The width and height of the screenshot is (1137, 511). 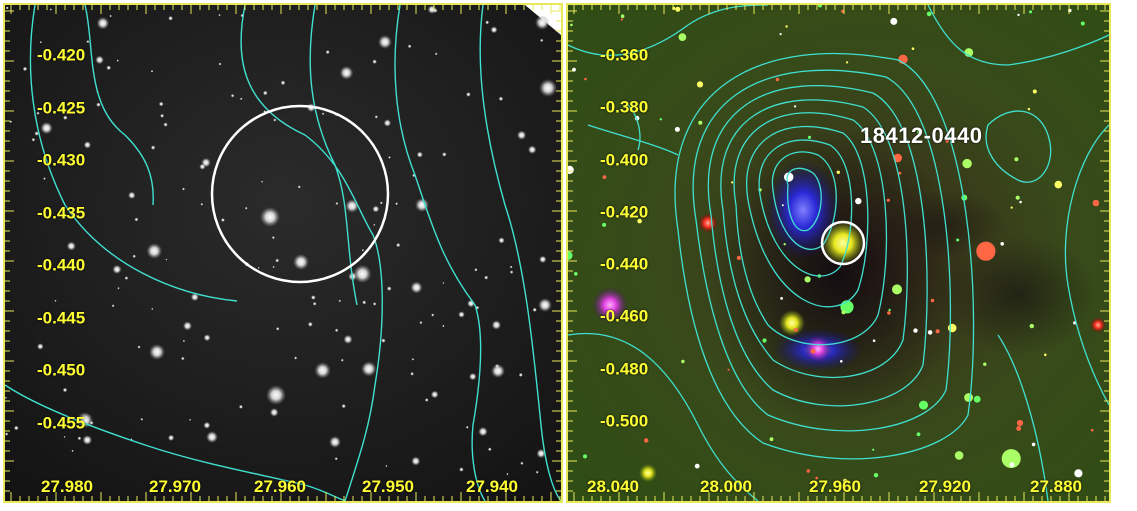 I want to click on left-y-tick-label: -0.420, so click(x=61, y=55).